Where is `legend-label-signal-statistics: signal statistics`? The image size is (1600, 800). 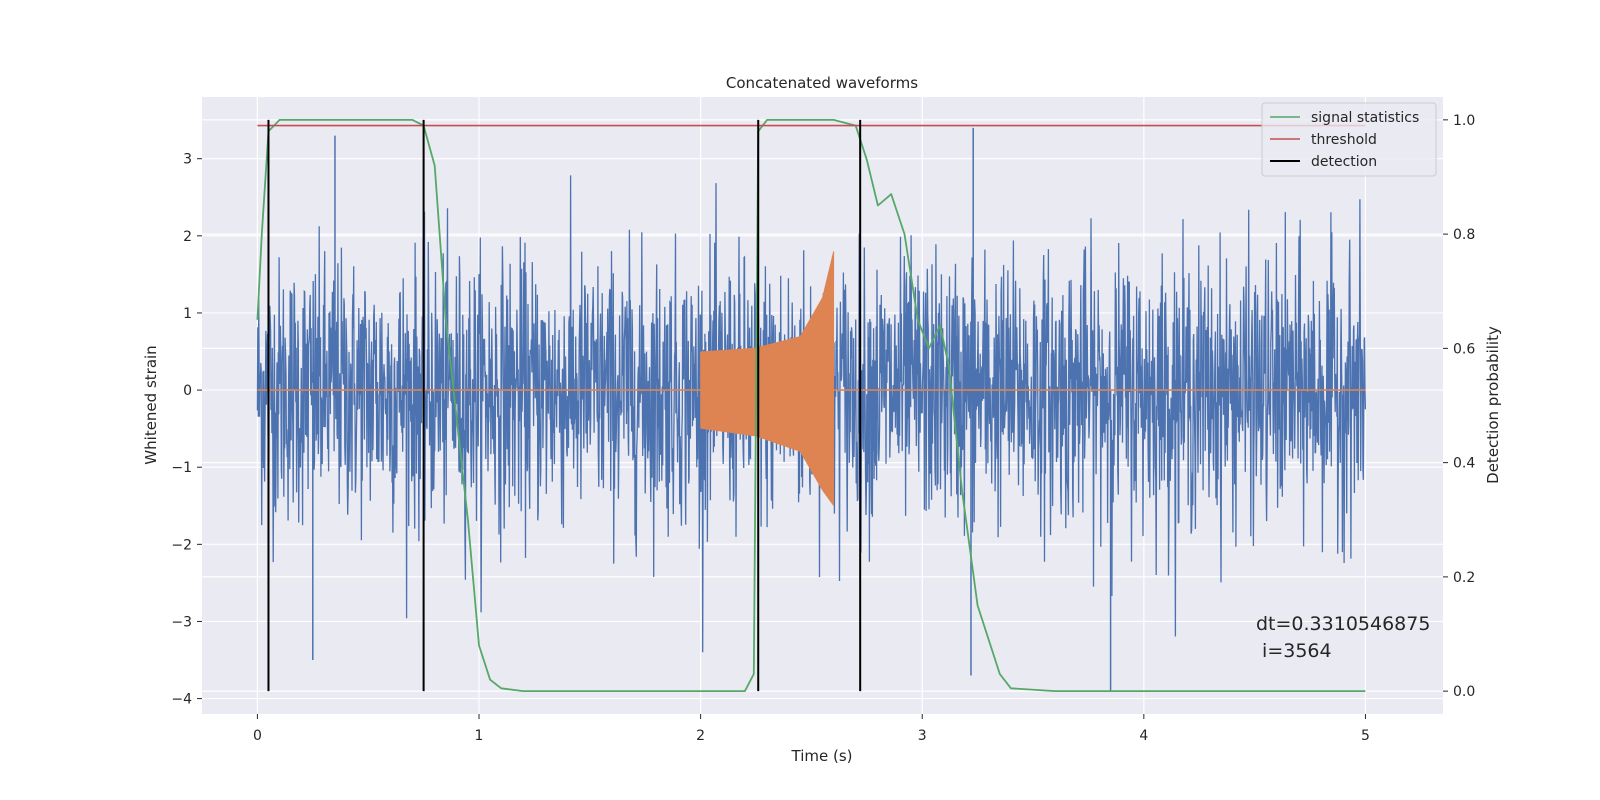 legend-label-signal-statistics: signal statistics is located at coordinates (1365, 118).